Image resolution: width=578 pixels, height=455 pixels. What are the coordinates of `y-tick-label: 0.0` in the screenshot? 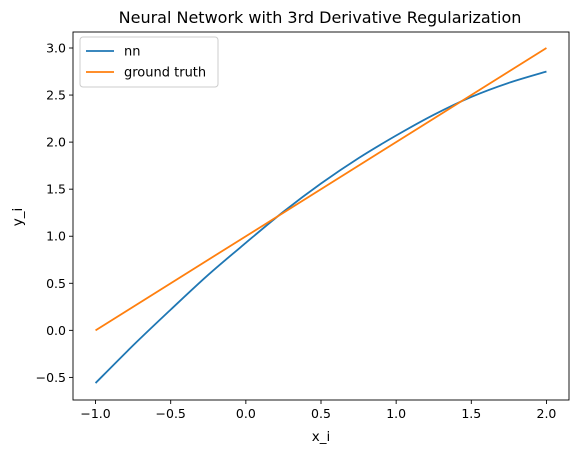 It's located at (56, 330).